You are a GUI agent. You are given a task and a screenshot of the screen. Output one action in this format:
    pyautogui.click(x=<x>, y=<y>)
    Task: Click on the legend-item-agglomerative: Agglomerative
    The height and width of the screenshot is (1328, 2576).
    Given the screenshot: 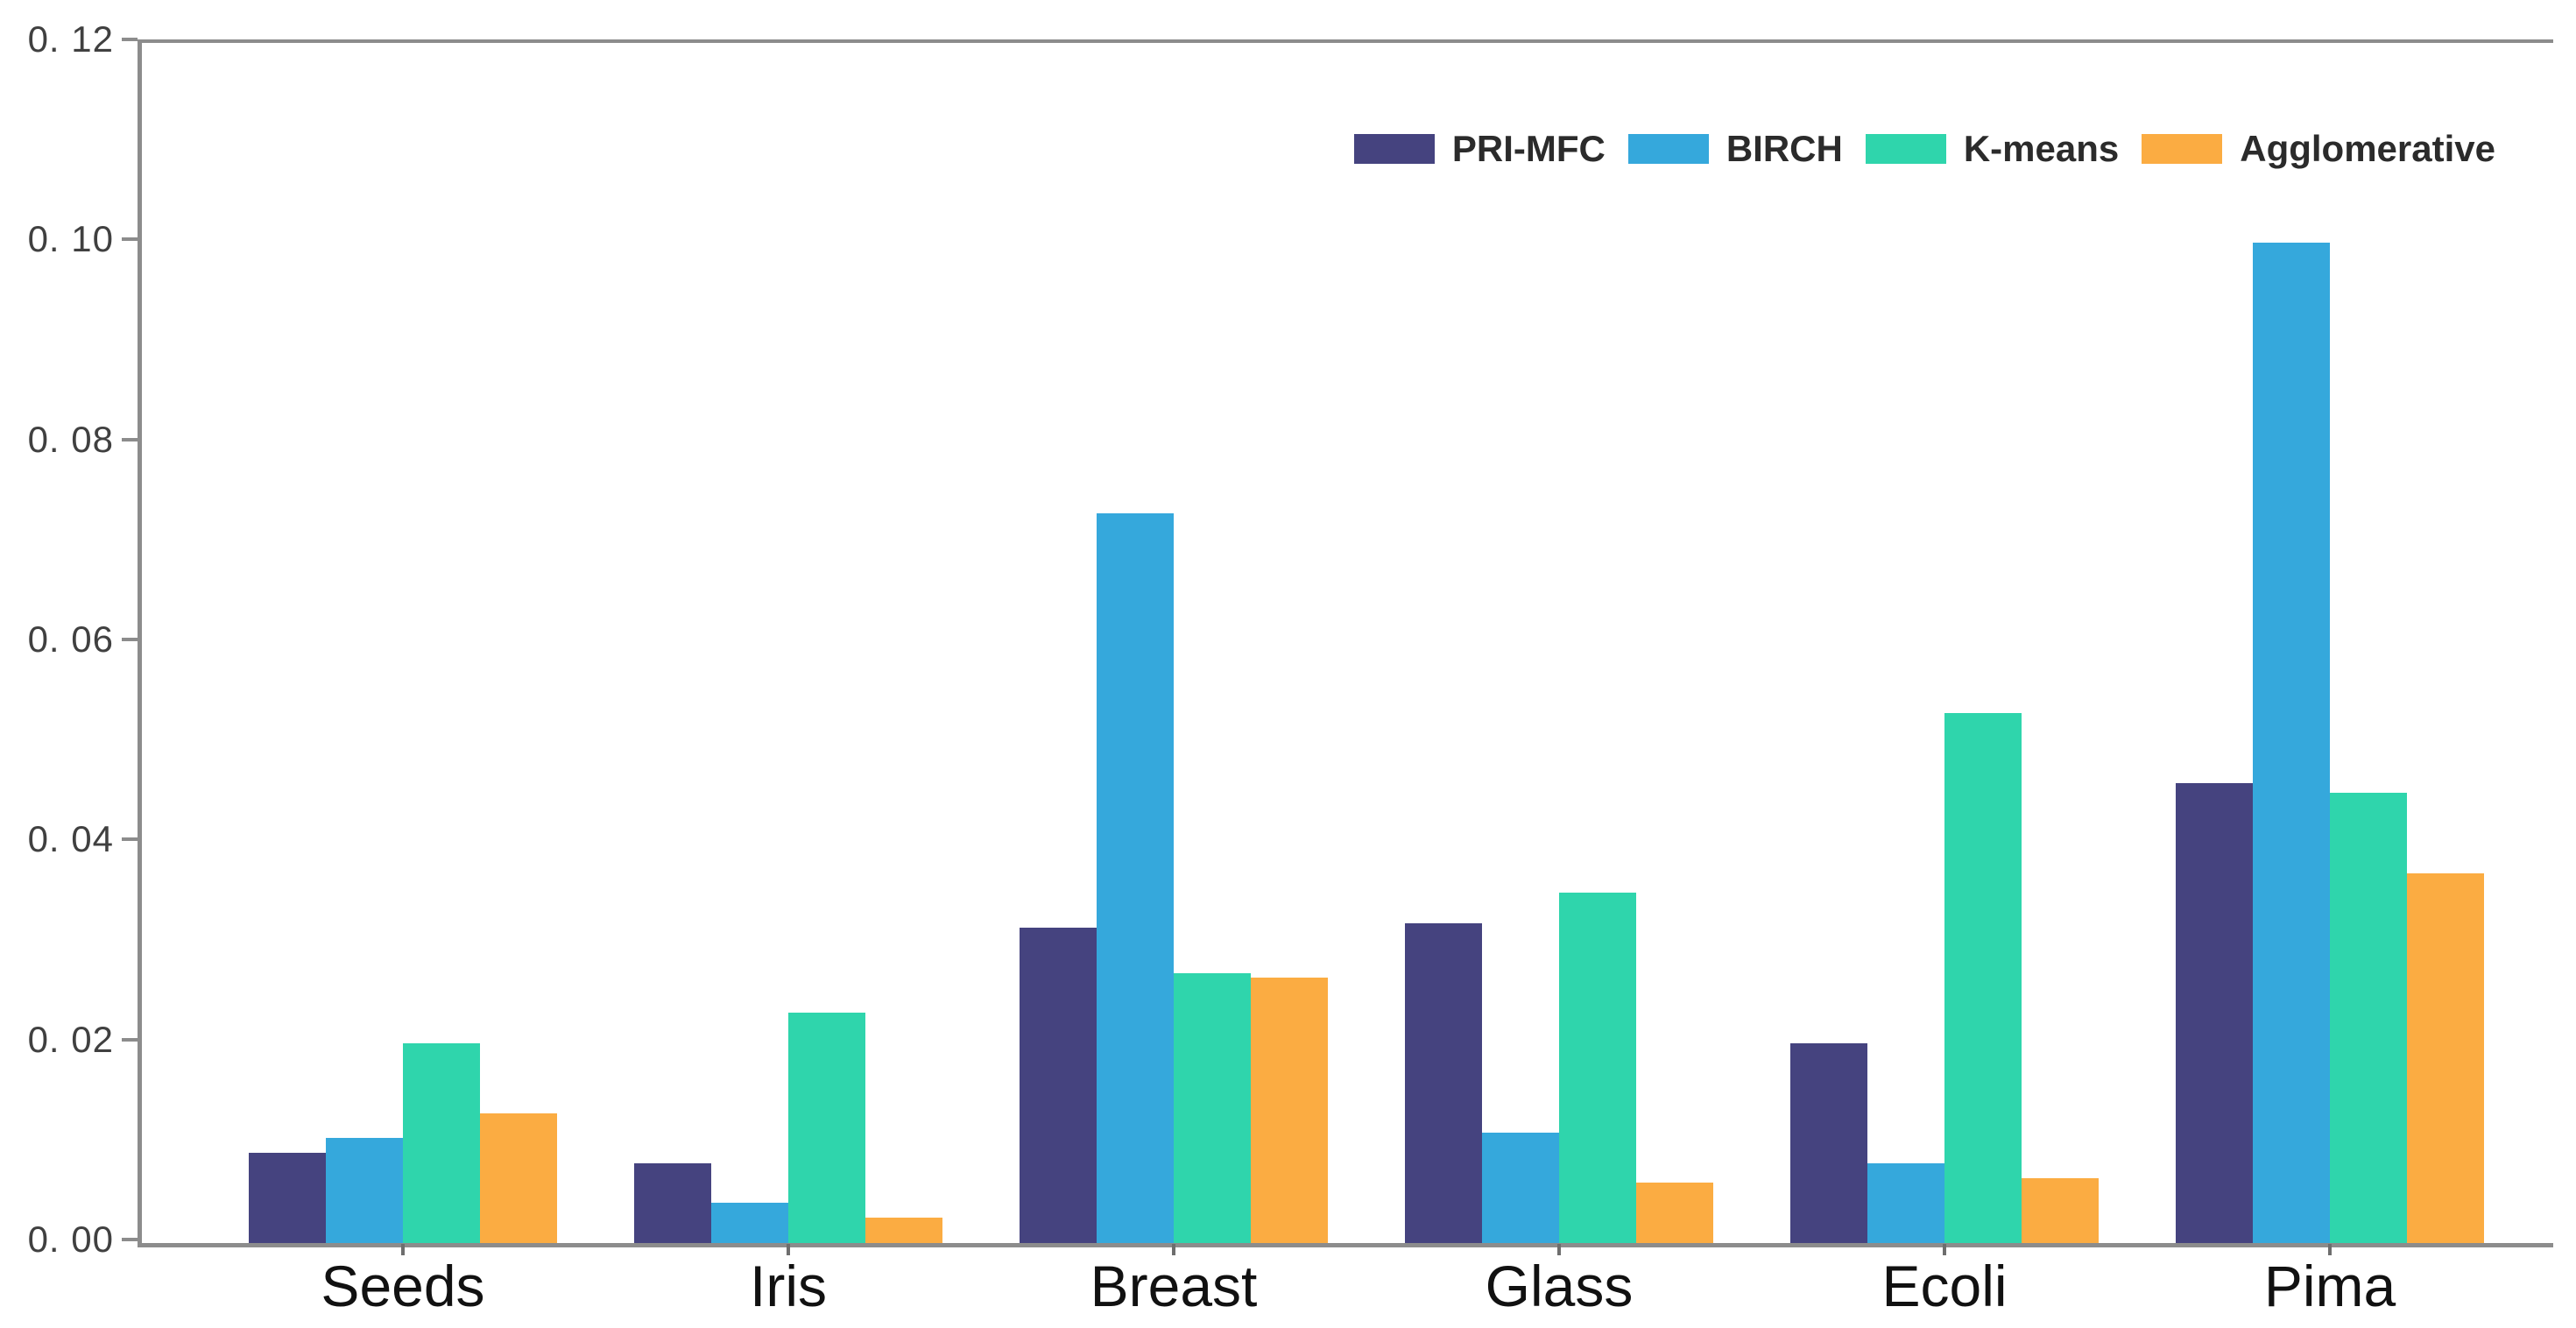 What is the action you would take?
    pyautogui.click(x=2318, y=149)
    